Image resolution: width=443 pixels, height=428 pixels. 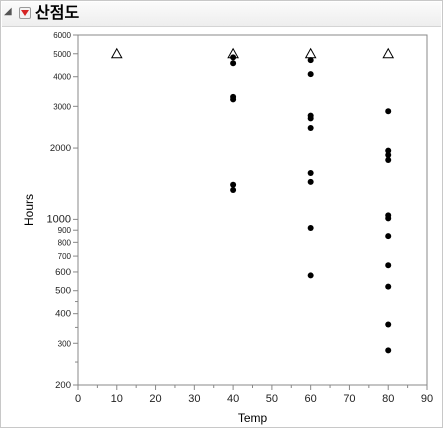 What do you see at coordinates (62, 54) in the screenshot?
I see `y-tick-label: 5000` at bounding box center [62, 54].